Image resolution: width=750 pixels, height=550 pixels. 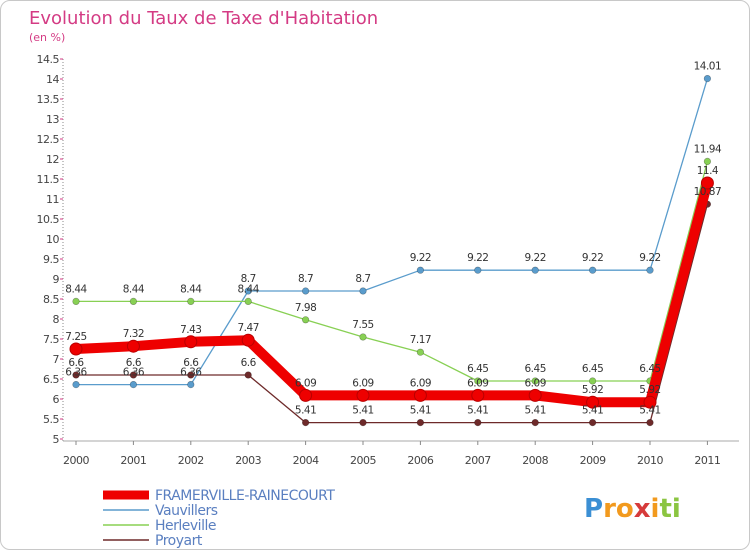 What do you see at coordinates (52, 199) in the screenshot?
I see `y-tick-label: 11` at bounding box center [52, 199].